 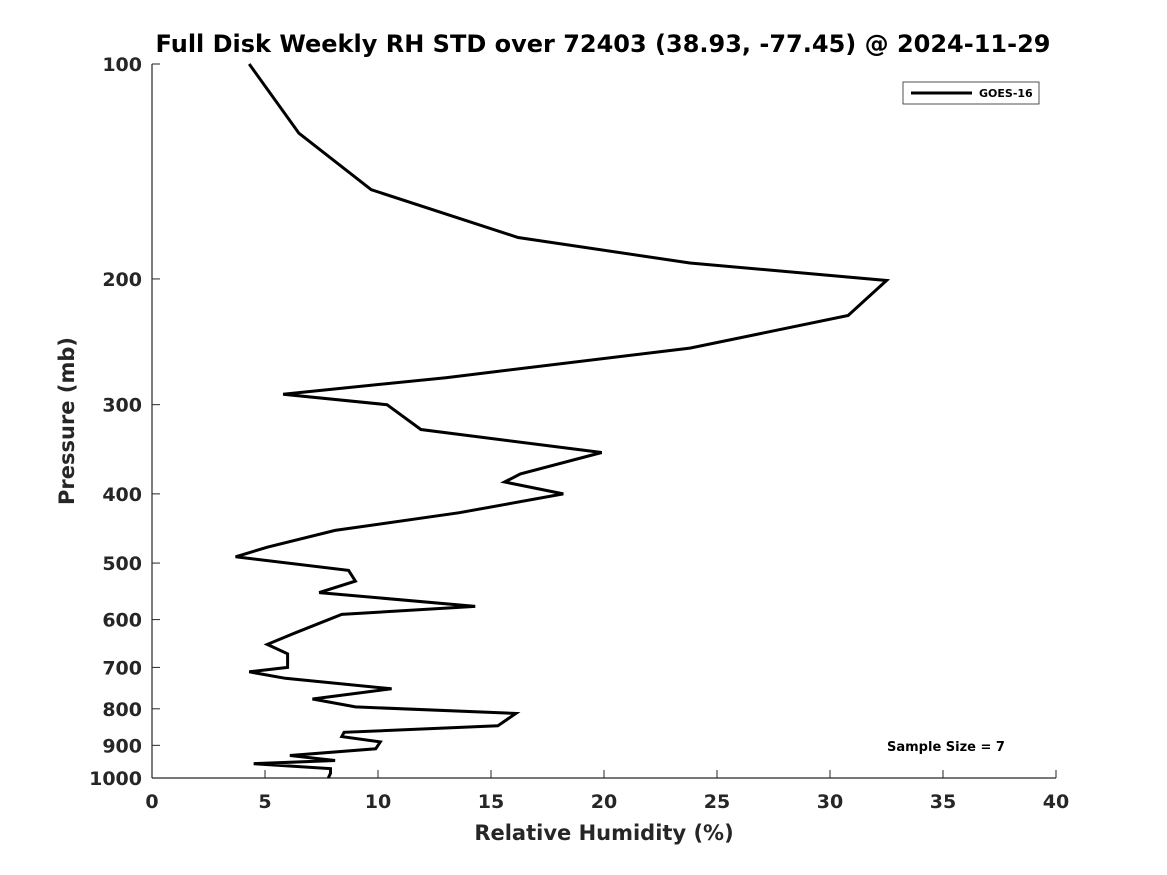 What do you see at coordinates (151, 802) in the screenshot?
I see `x-tick-label: 0` at bounding box center [151, 802].